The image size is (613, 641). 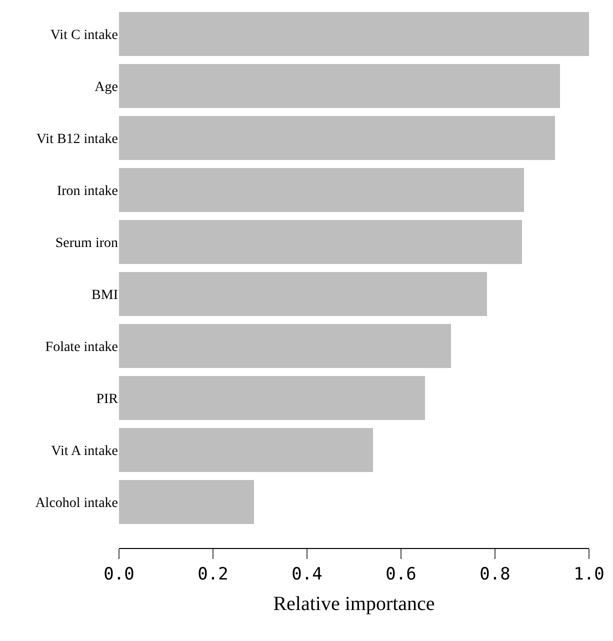 What do you see at coordinates (107, 400) in the screenshot?
I see `y-tick-label: PIR` at bounding box center [107, 400].